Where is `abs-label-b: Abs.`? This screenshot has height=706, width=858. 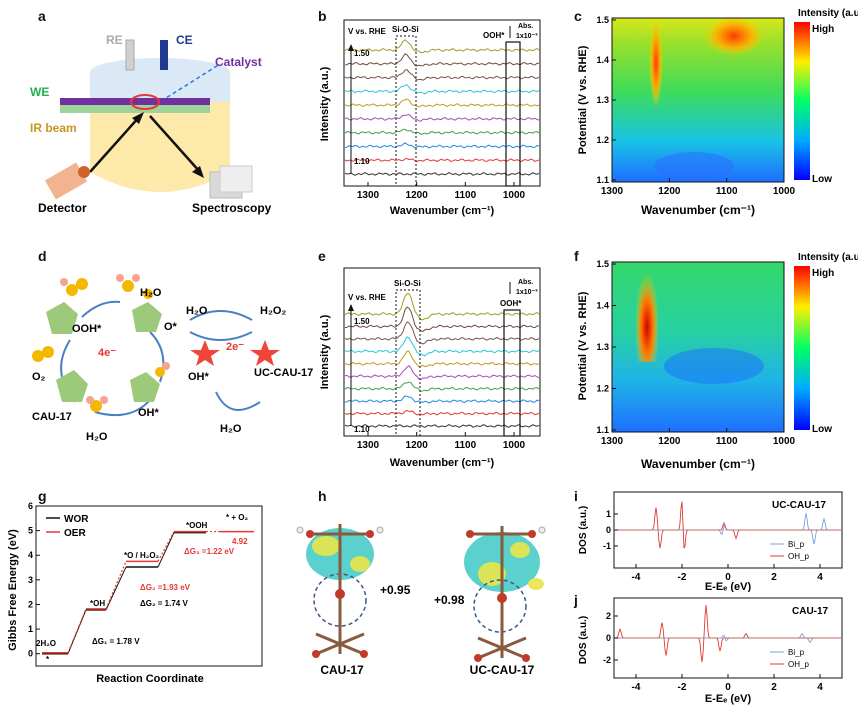
abs-label-b: Abs. is located at coordinates (525, 26).